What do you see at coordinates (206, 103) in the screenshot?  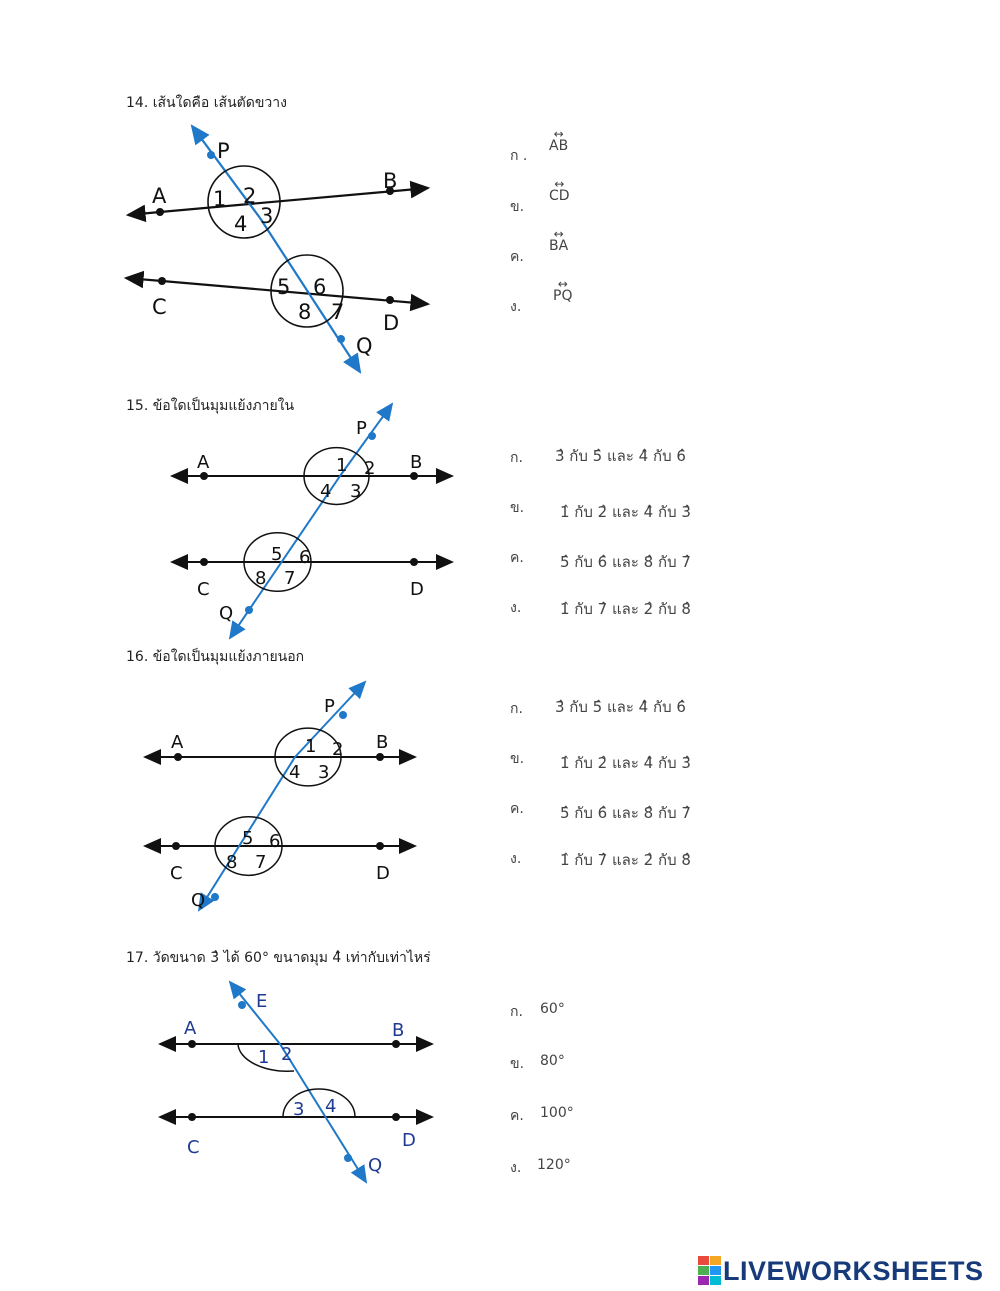 I see `question-14-text: 14. เส้นใดคือ เส้นตัดขวาง` at bounding box center [206, 103].